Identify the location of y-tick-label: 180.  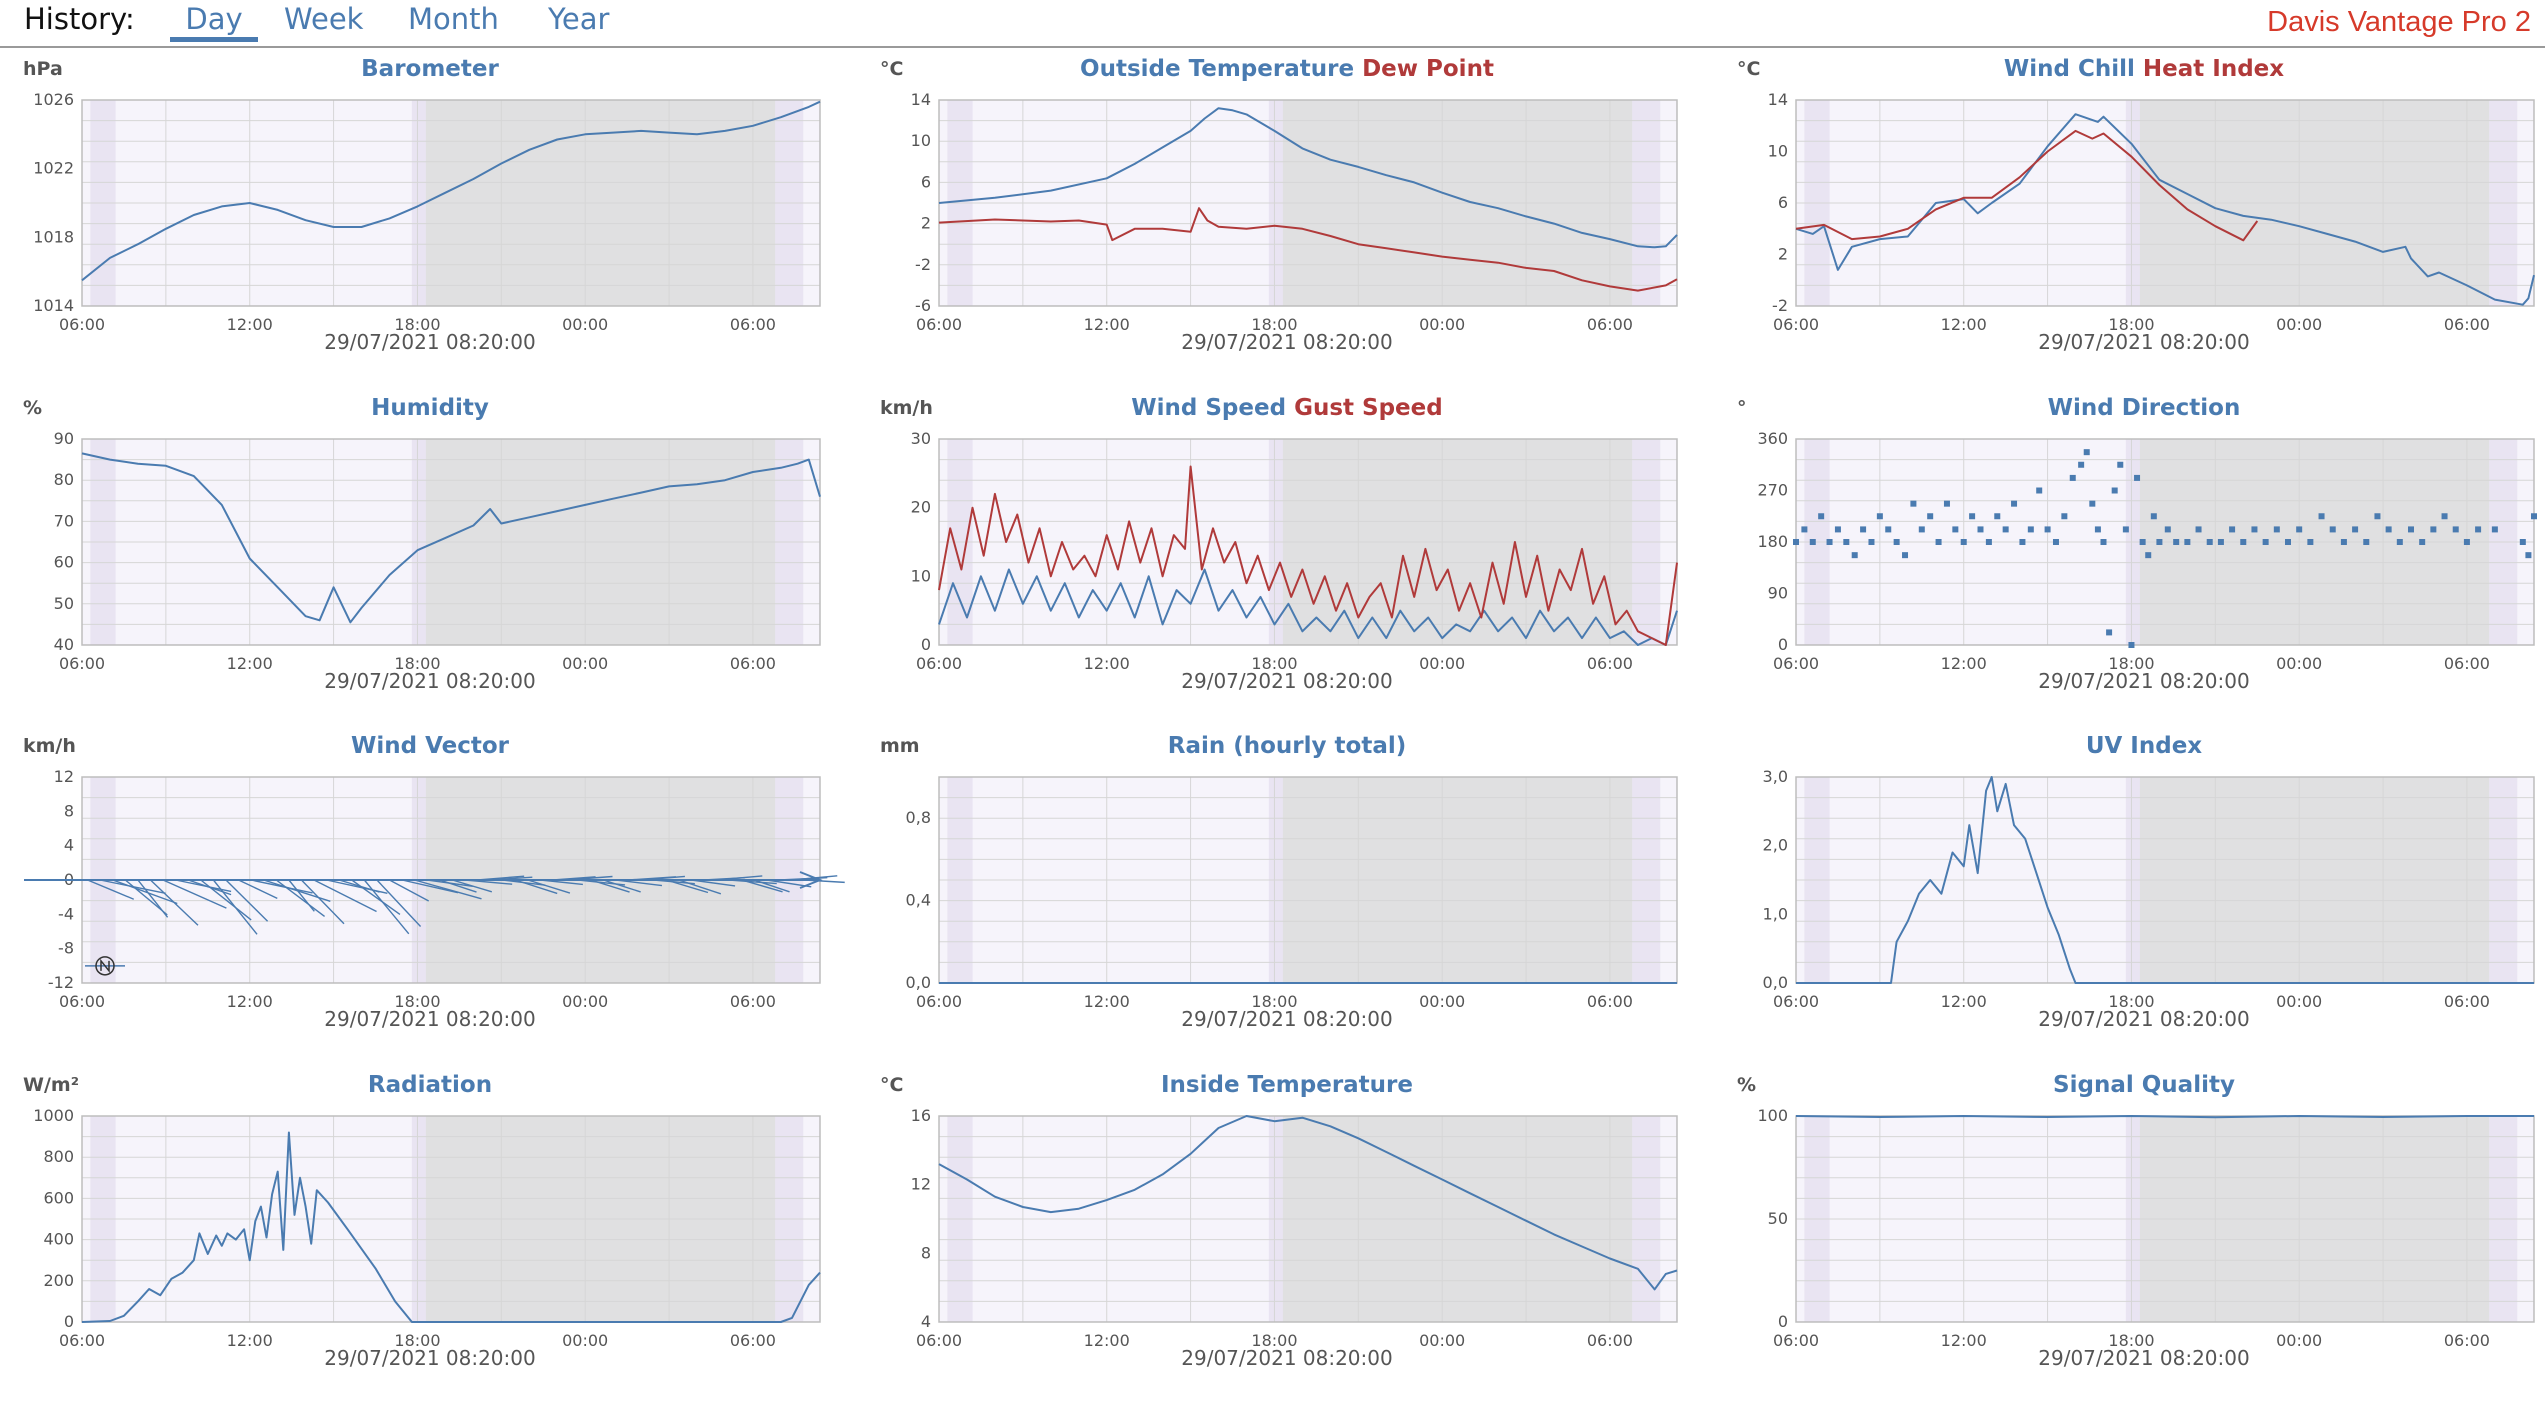
(1772, 541).